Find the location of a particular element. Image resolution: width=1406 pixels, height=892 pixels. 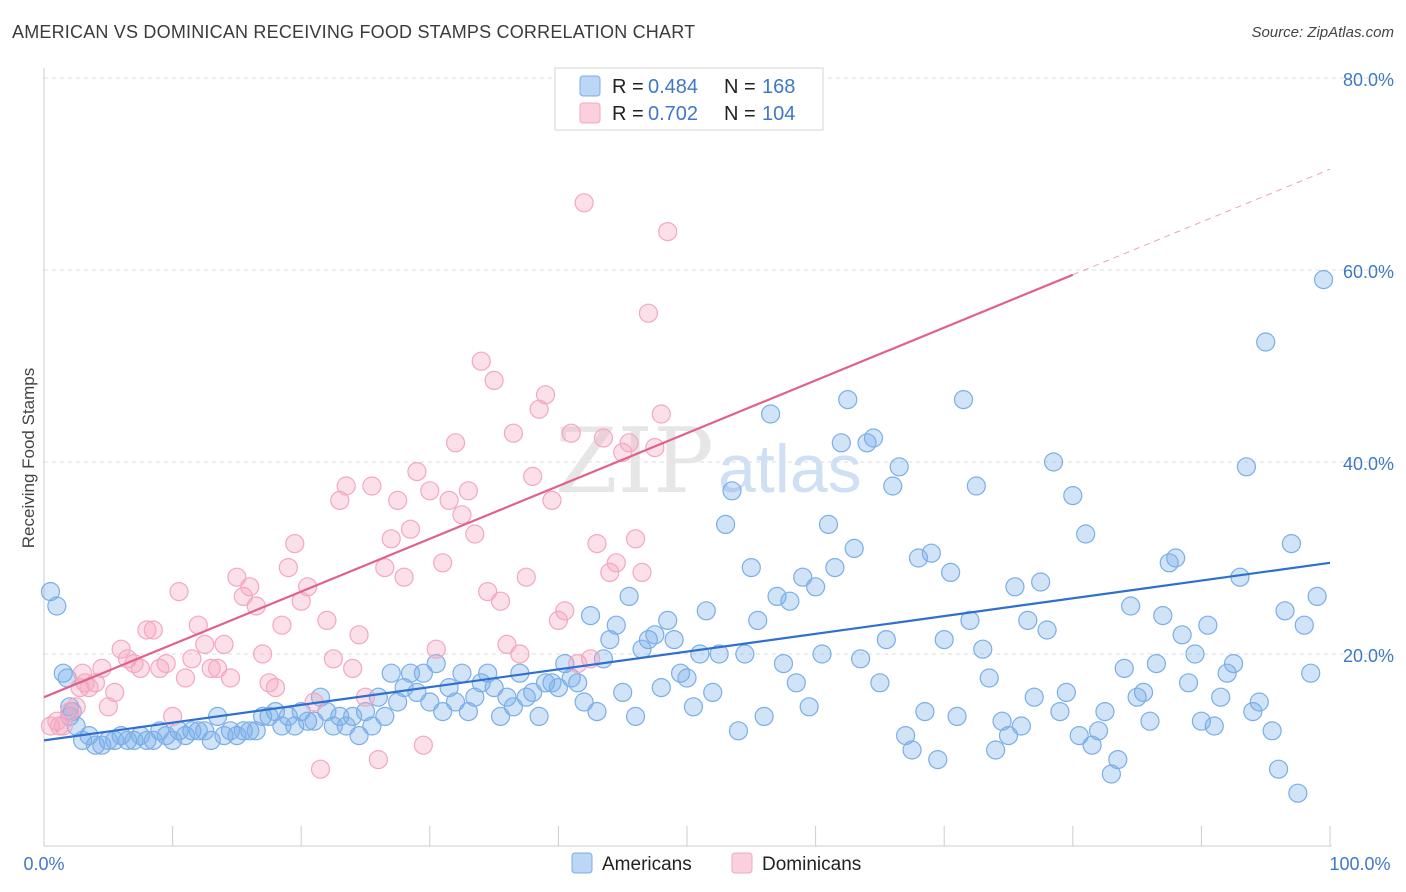

x-tick-label-max: 100.0% is located at coordinates (1359, 864).